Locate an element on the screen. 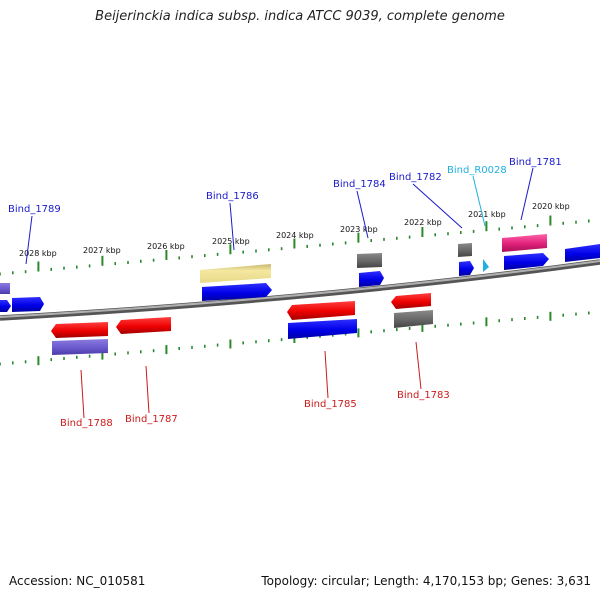 This screenshot has height=600, width=600. kbp-label: 2024 kbp is located at coordinates (295, 235).